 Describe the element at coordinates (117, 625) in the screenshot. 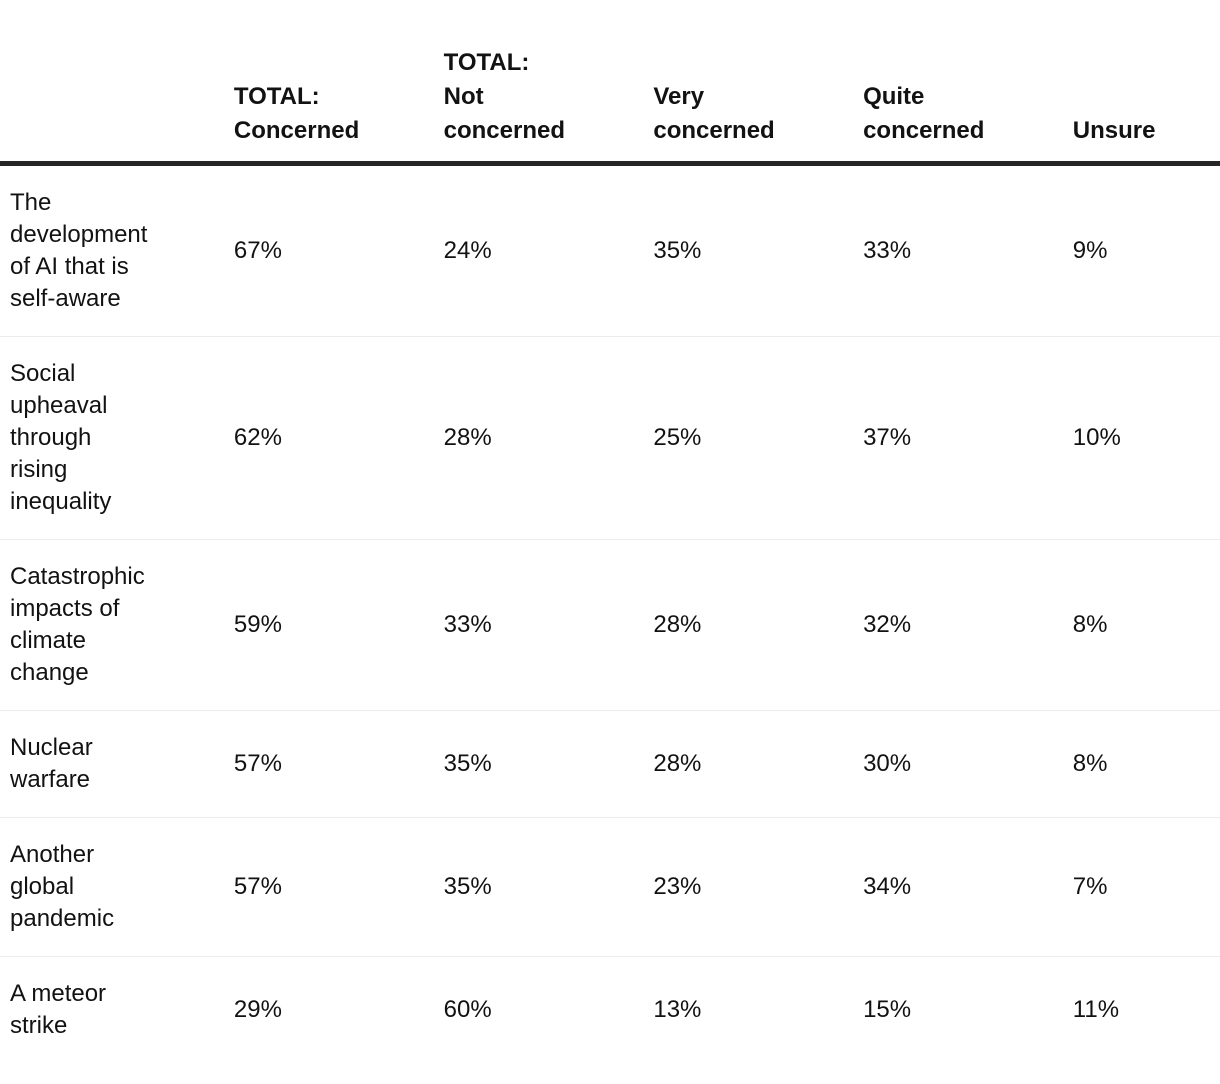

I see `row-label: Catastrophic impacts of climate change` at that location.